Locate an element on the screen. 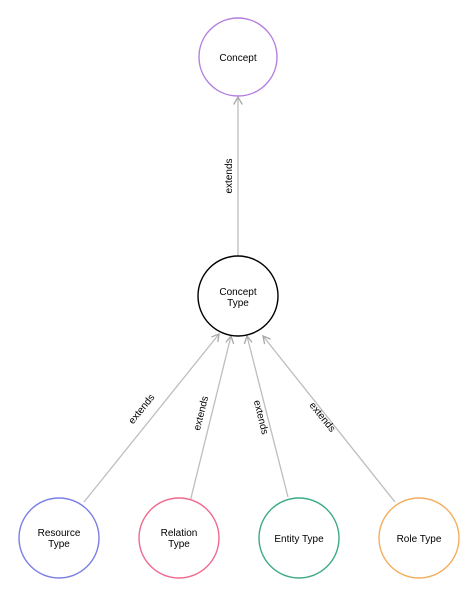 The height and width of the screenshot is (598, 469). node-relation-type-label-line-1: Relation is located at coordinates (179, 533).